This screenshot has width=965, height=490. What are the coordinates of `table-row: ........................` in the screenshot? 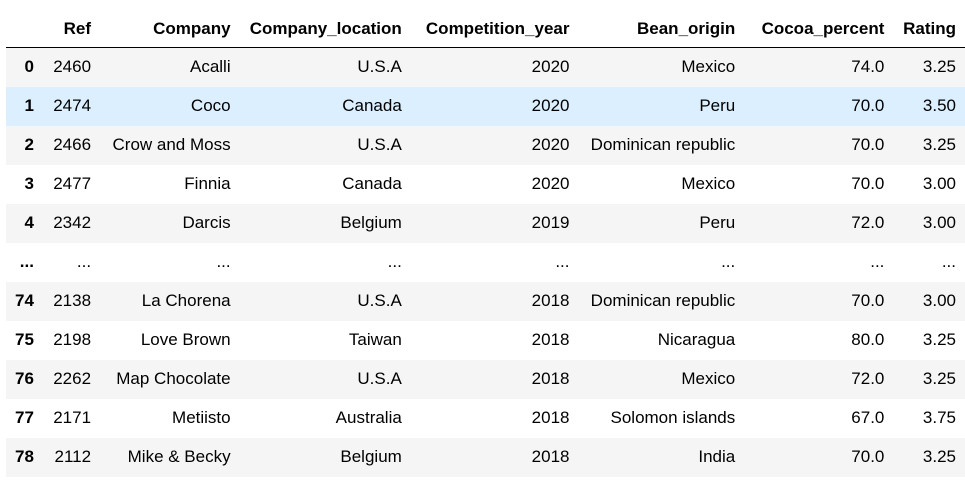 It's located at (485, 262).